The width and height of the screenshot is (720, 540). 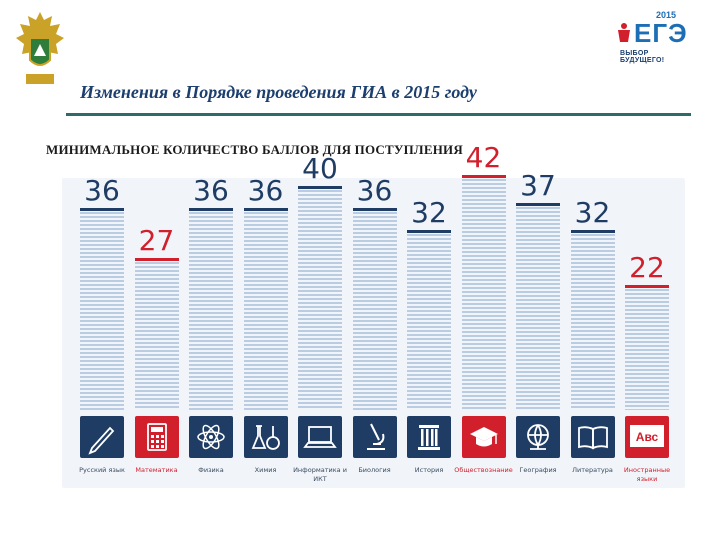 What do you see at coordinates (211, 470) in the screenshot?
I see `subject-label: Физика` at bounding box center [211, 470].